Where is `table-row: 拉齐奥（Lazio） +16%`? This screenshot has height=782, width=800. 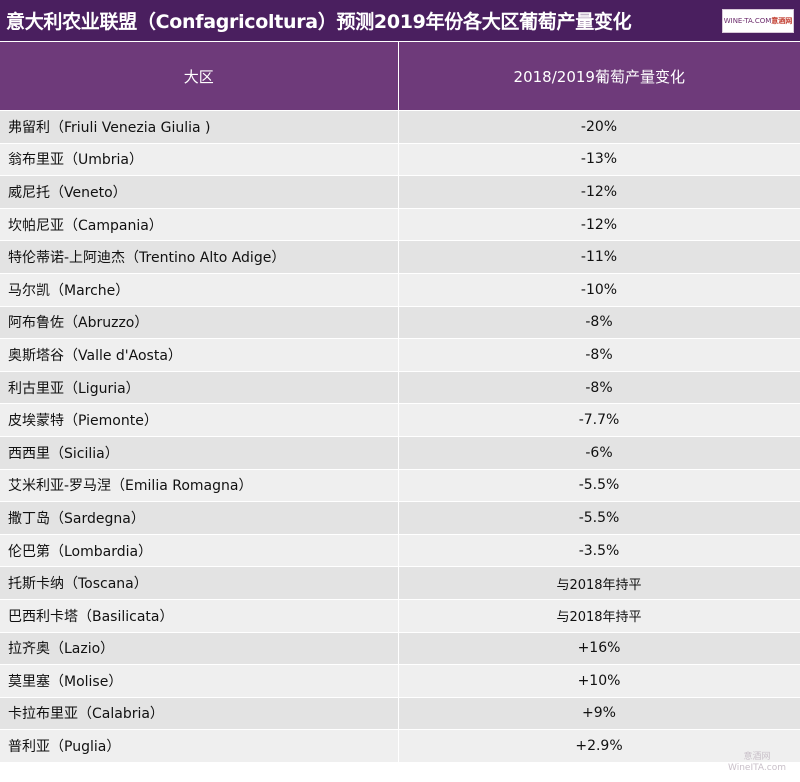 table-row: 拉齐奥（Lazio） +16% is located at coordinates (400, 649).